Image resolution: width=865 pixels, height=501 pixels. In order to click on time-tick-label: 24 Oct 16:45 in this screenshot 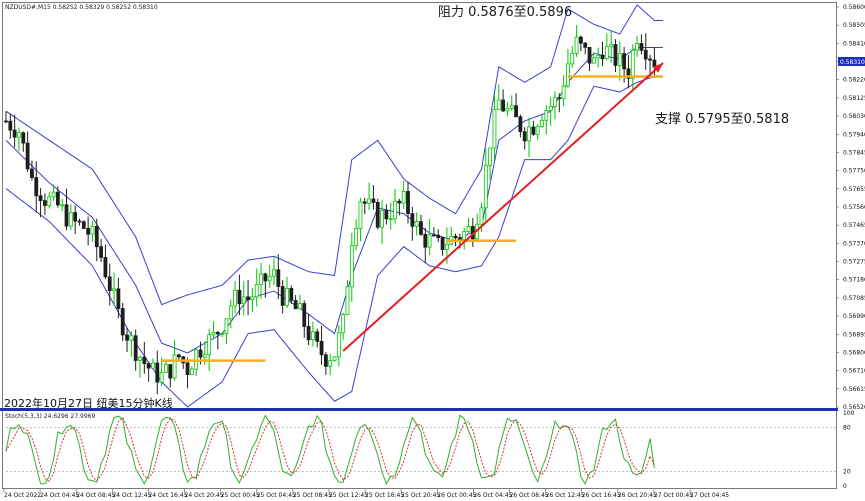, I will do `click(167, 495)`.